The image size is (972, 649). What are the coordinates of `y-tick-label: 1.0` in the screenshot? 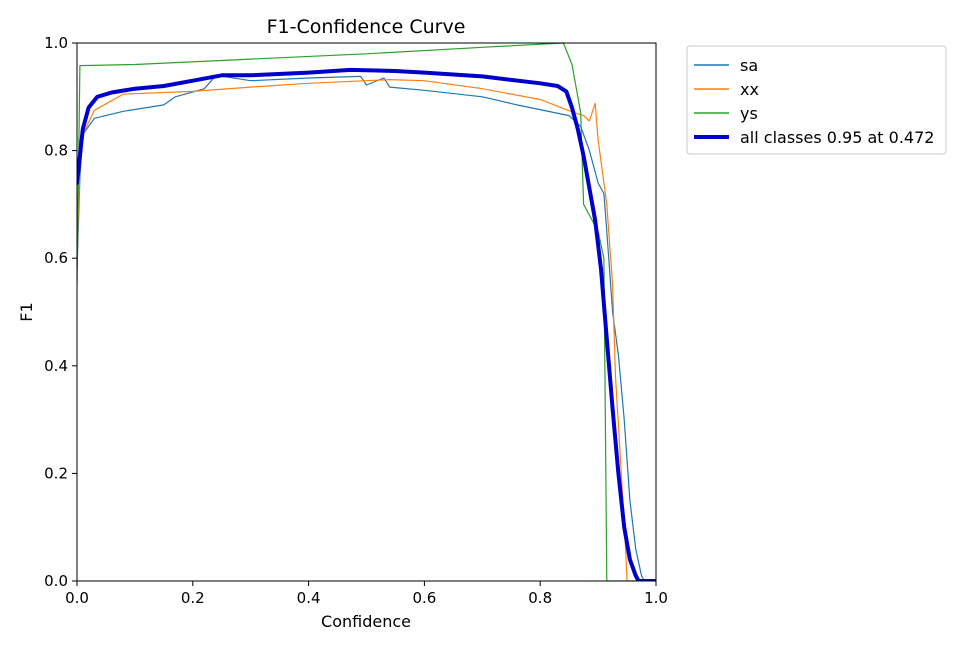 It's located at (56, 43).